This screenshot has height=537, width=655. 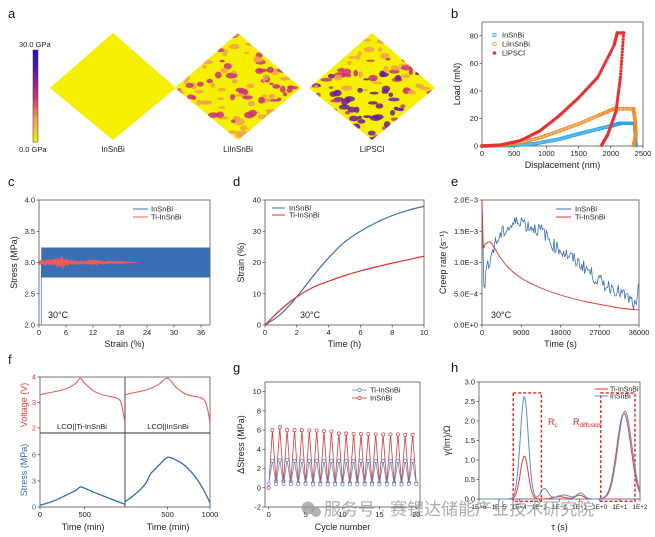 I want to click on x-tick-label: 9000, so click(x=521, y=332).